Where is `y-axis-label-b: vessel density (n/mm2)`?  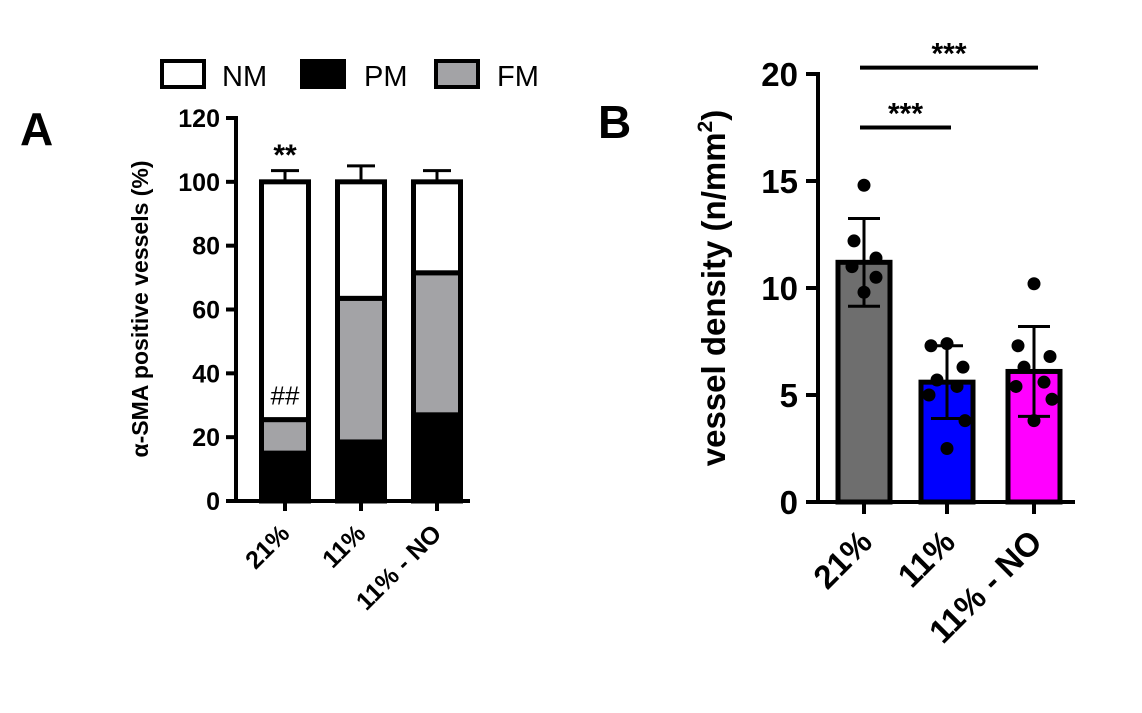 y-axis-label-b: vessel density (n/mm2) is located at coordinates (713, 288).